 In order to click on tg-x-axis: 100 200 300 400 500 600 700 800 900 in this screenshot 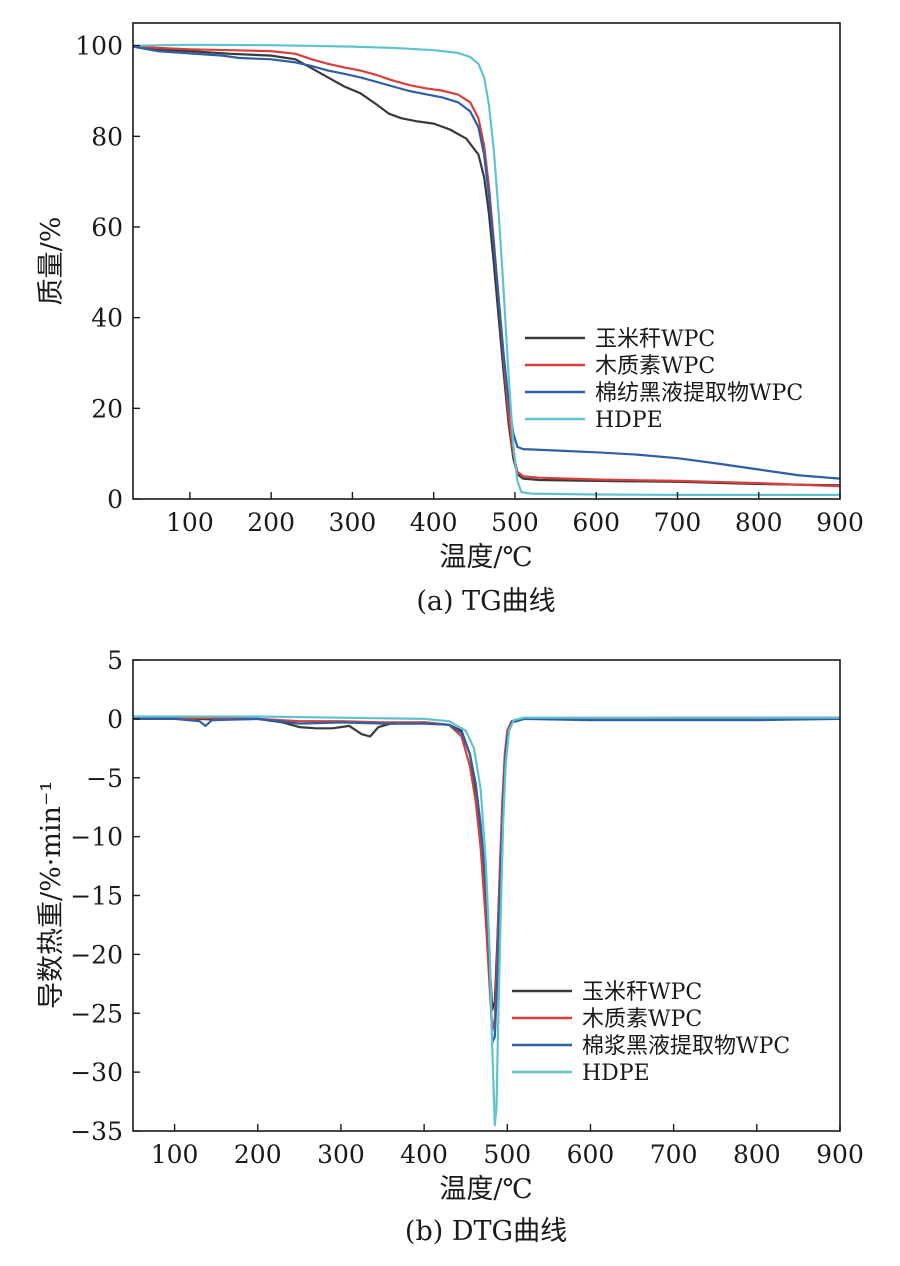, I will do `click(515, 514)`.